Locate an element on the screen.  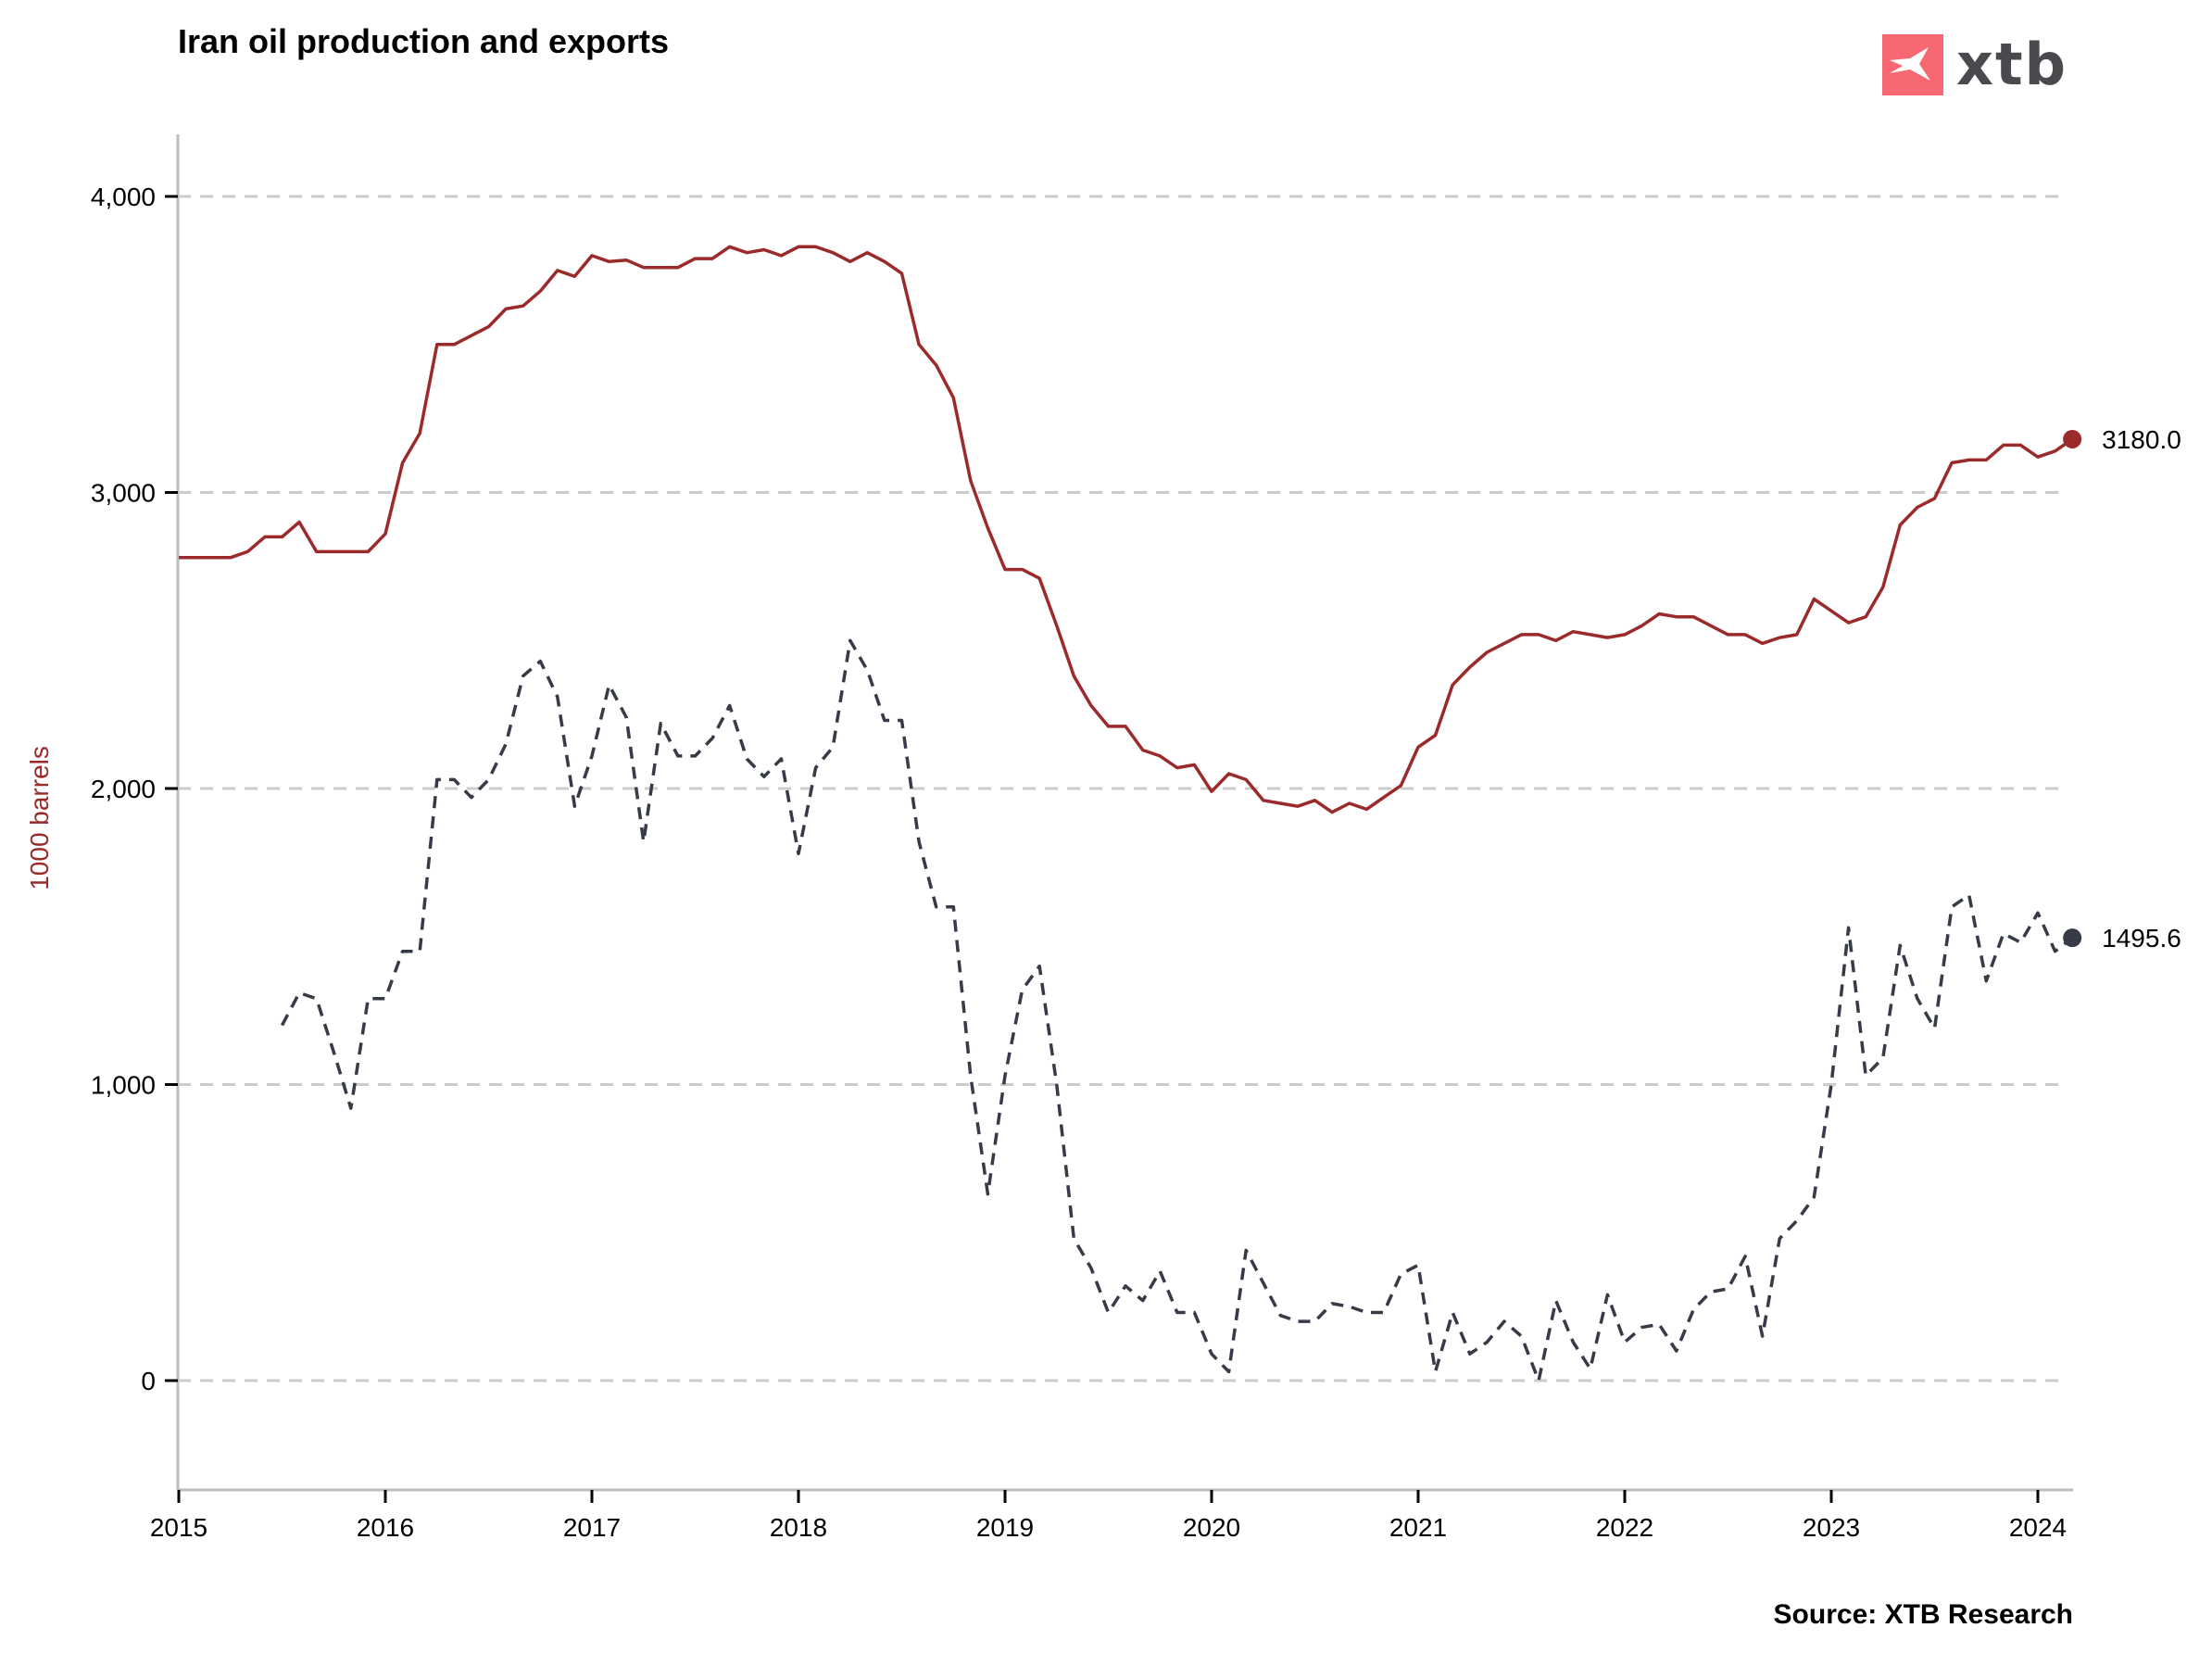
end-markers: 3180.0 1495.6 is located at coordinates (2122, 689).